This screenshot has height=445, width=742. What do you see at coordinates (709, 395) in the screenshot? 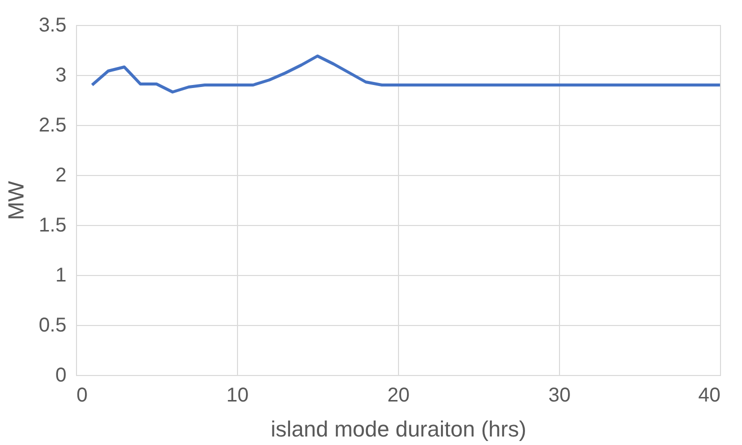
I see `x-tick-label: 40` at bounding box center [709, 395].